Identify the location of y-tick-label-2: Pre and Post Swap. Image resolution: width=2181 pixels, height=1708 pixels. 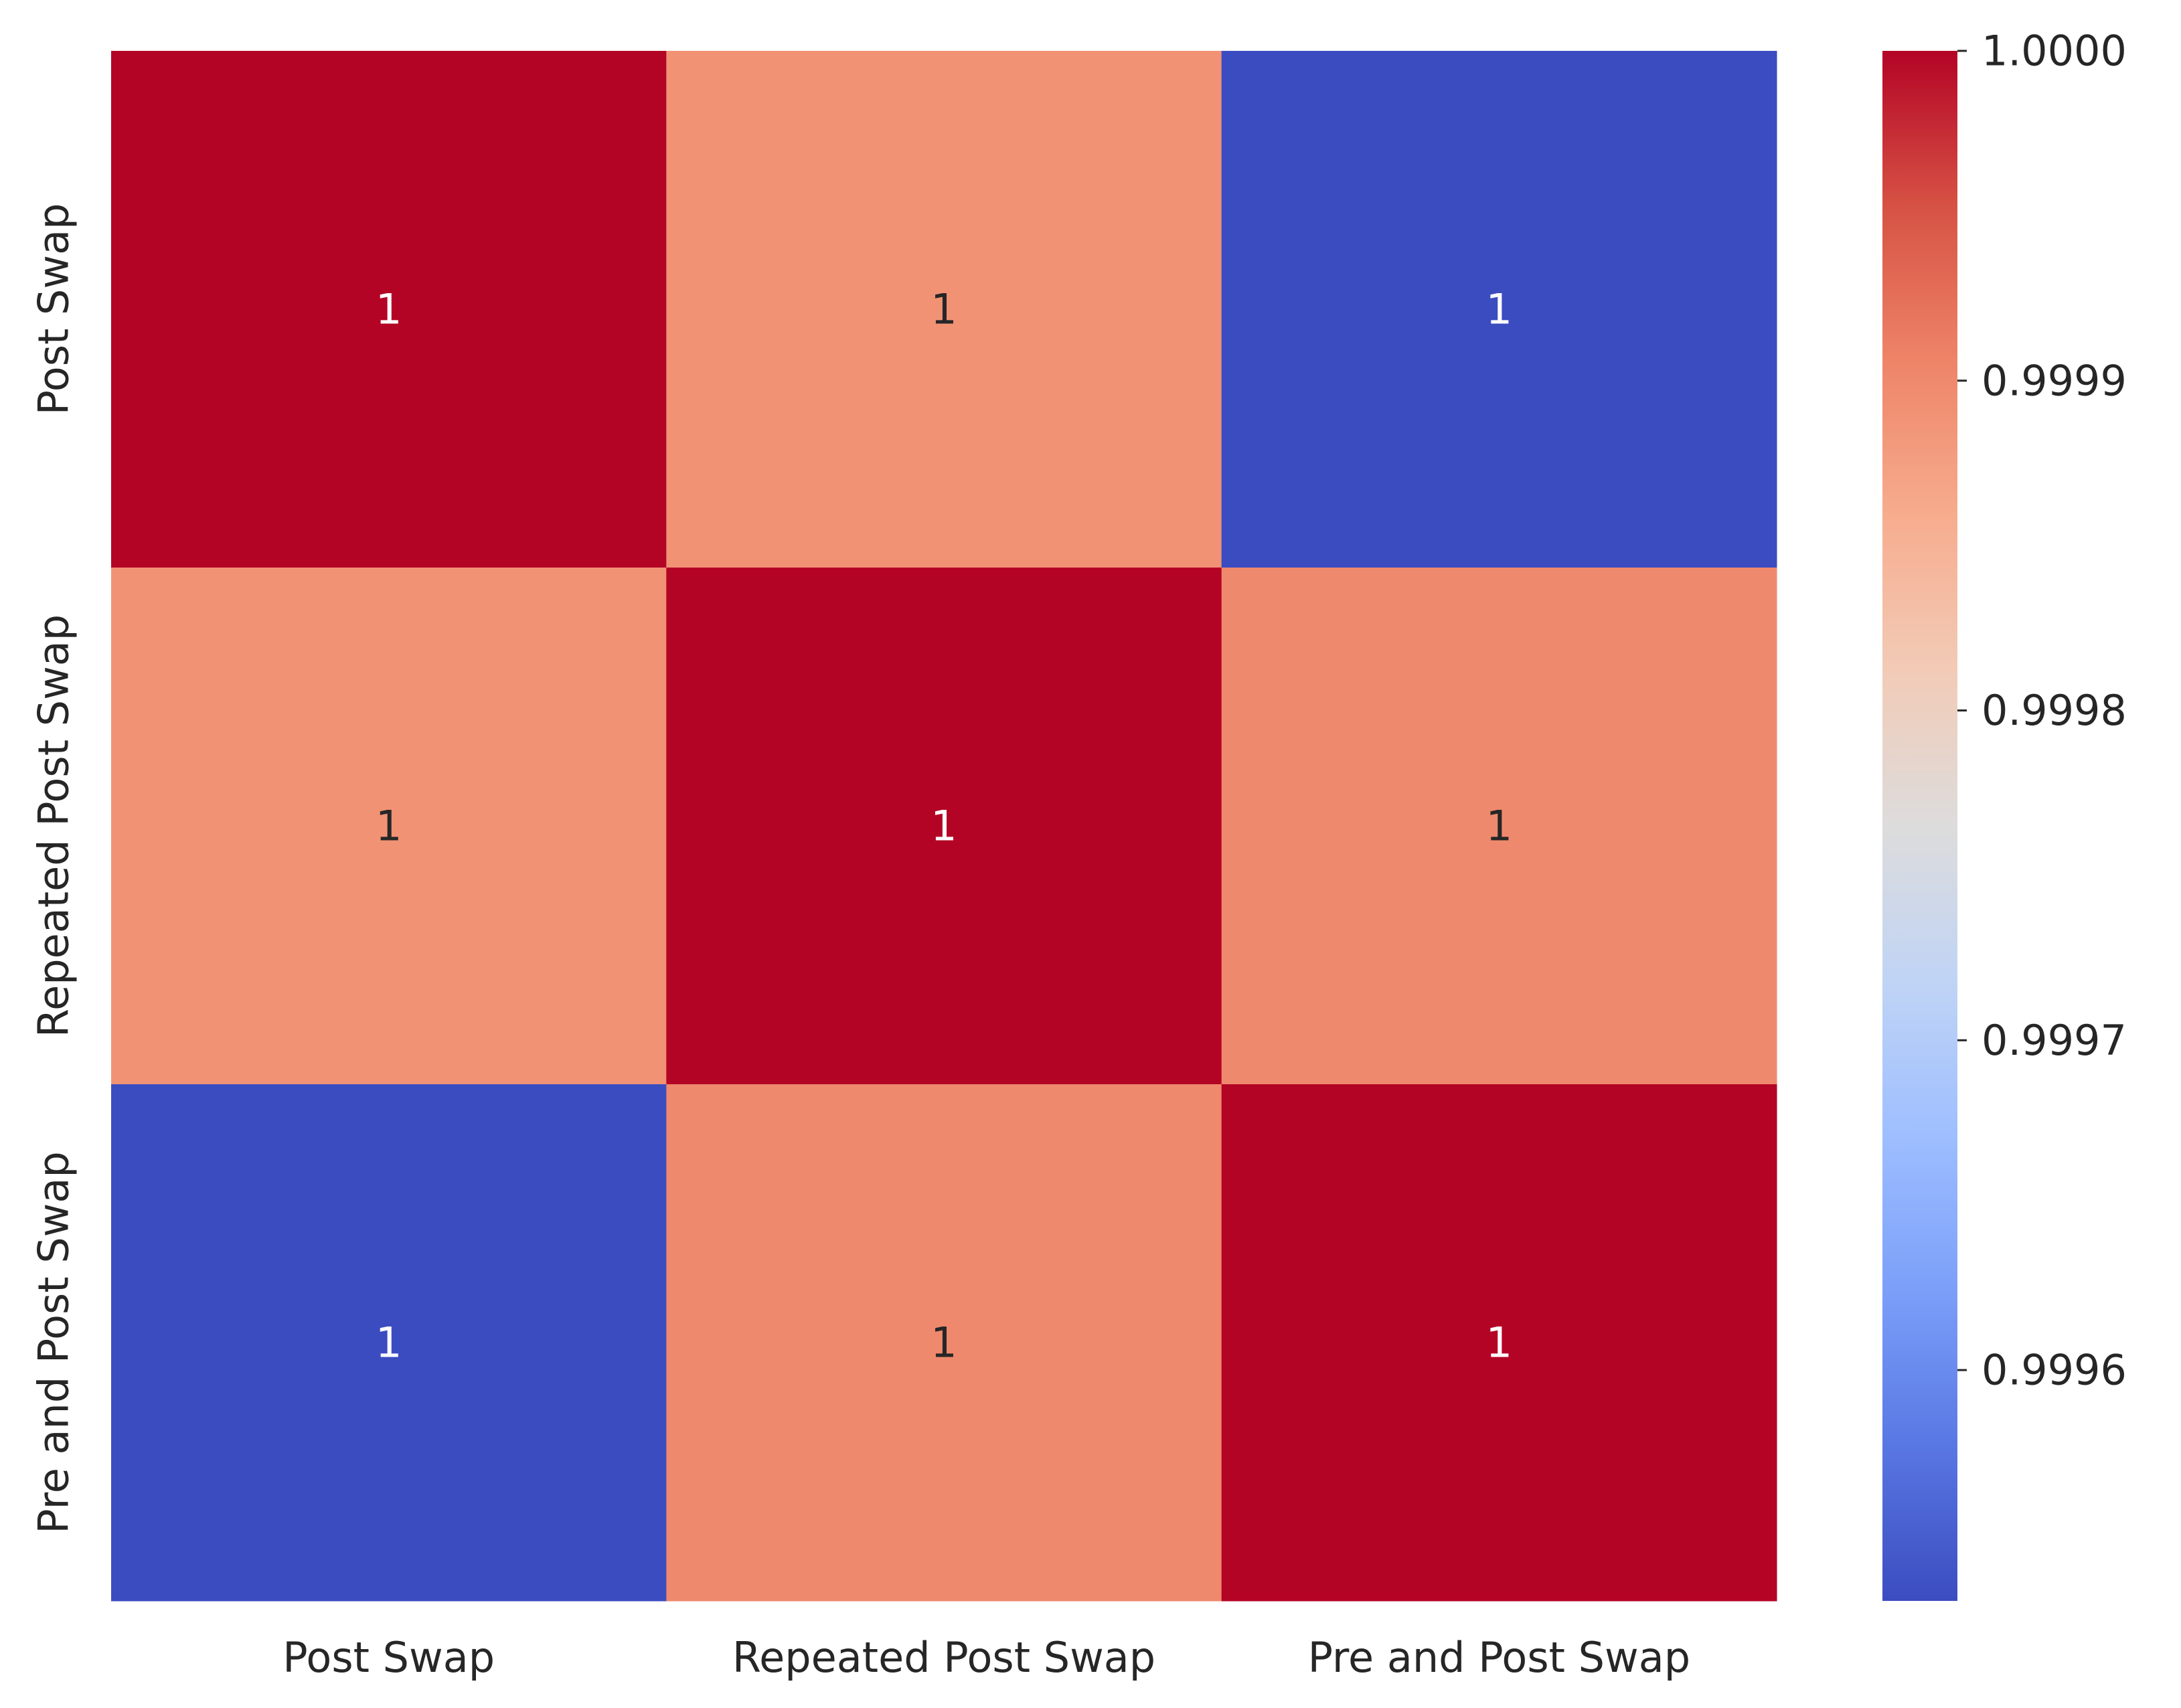
(53, 1342).